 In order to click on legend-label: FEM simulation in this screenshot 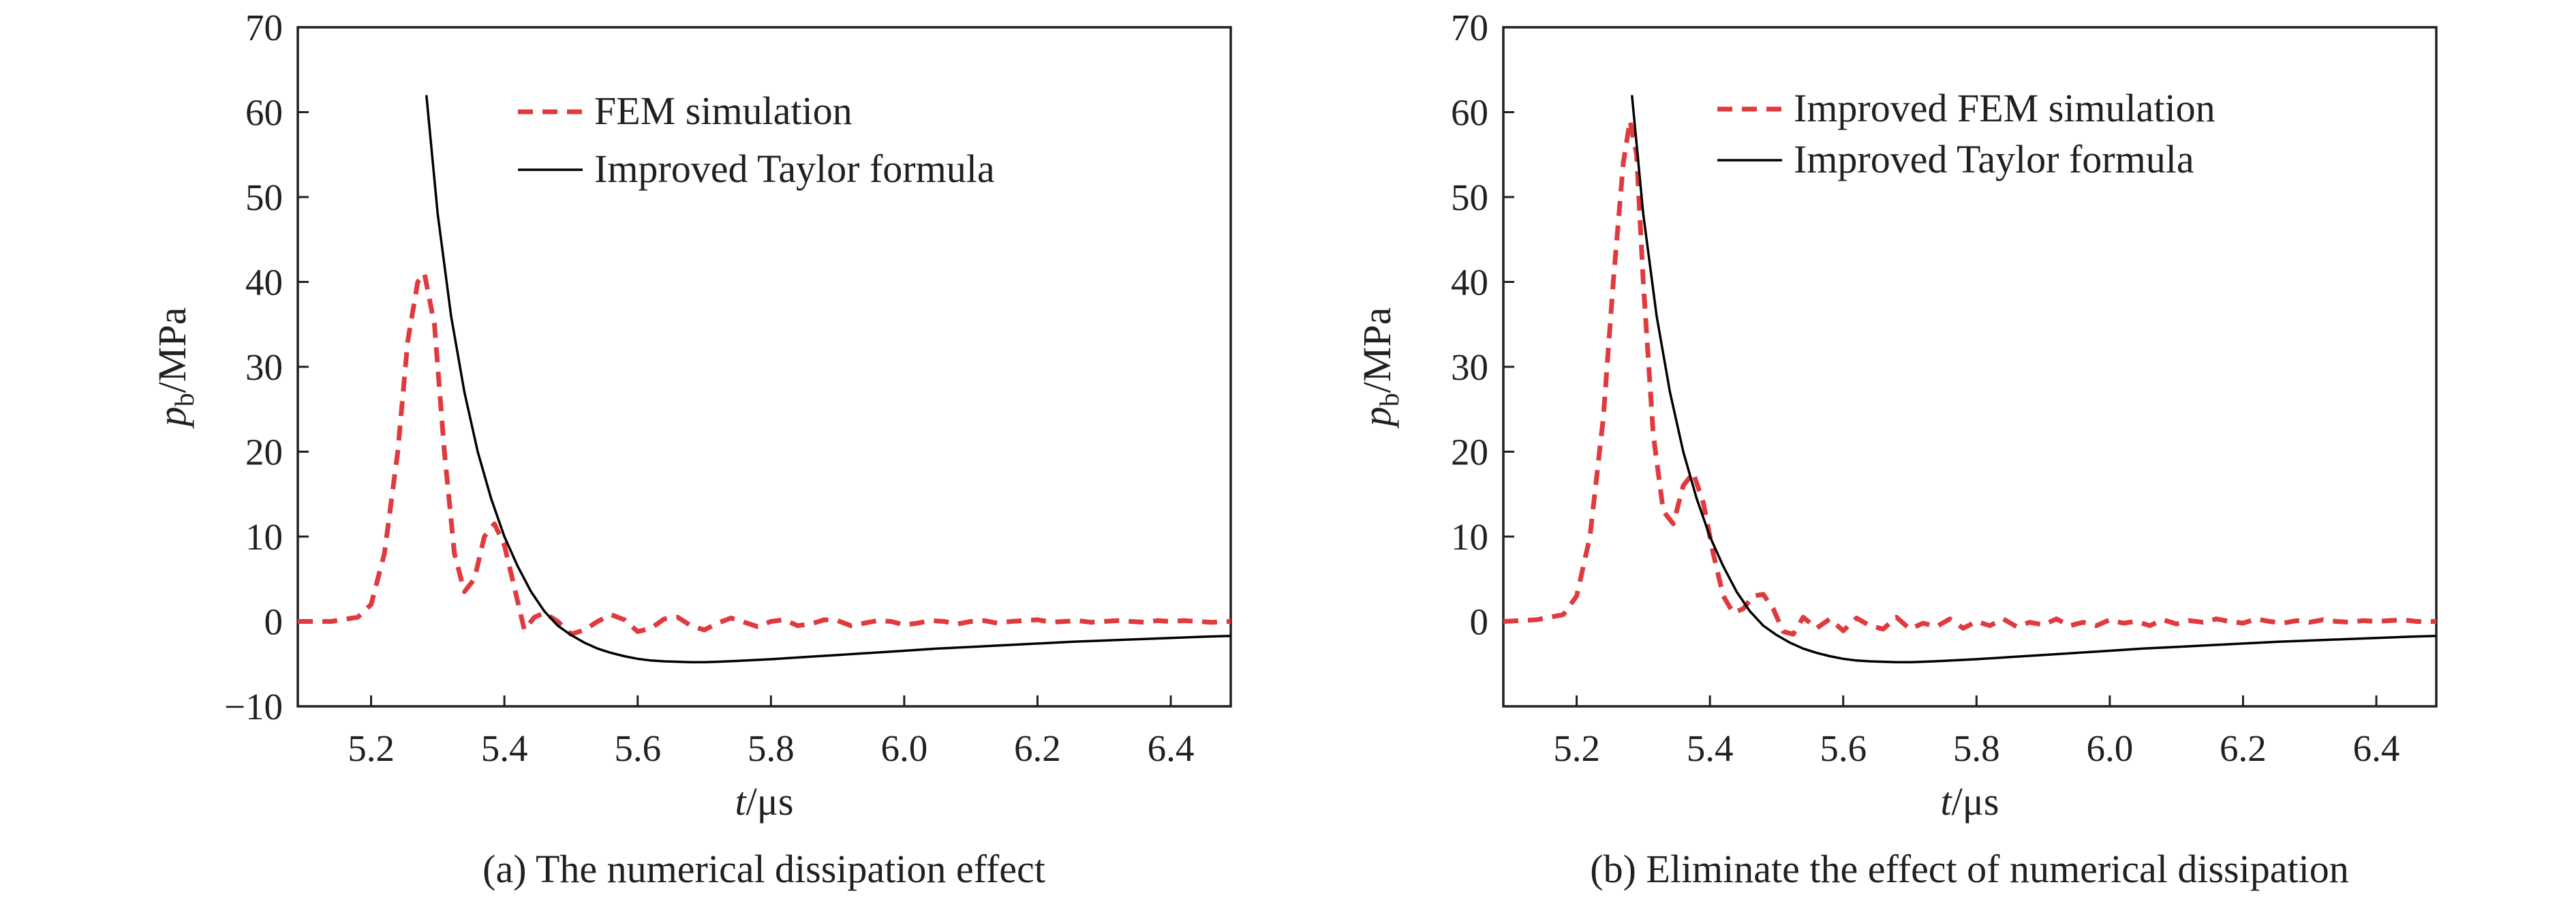, I will do `click(723, 111)`.